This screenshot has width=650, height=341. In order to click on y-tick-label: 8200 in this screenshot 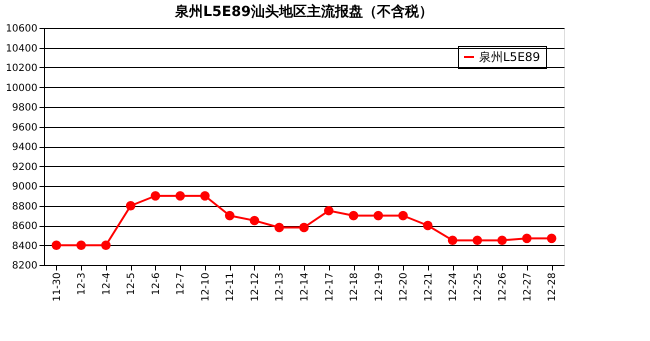, I will do `click(25, 266)`.